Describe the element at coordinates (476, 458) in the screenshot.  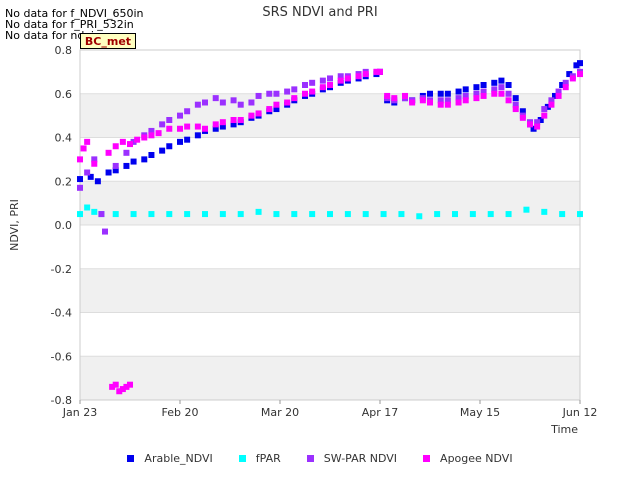
I see `legend-label: Apogee NDVI` at that location.